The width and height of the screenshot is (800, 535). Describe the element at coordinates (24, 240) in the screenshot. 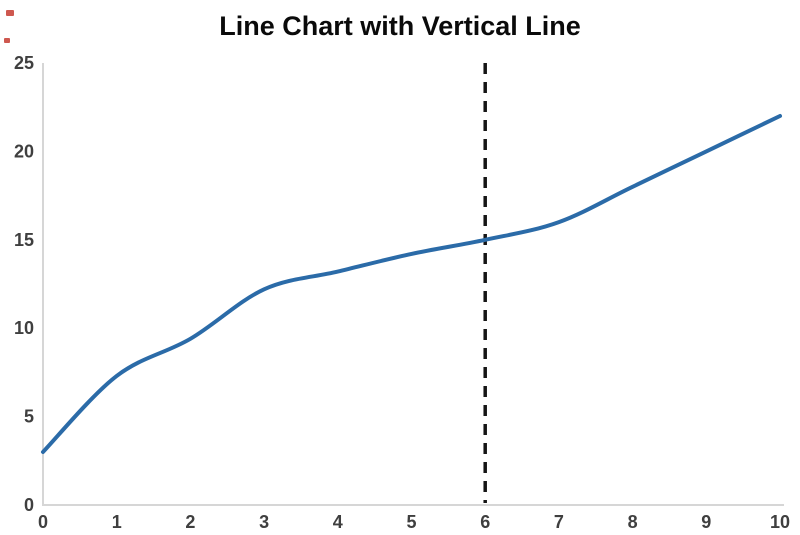

I see `y-tick-label: 15` at that location.